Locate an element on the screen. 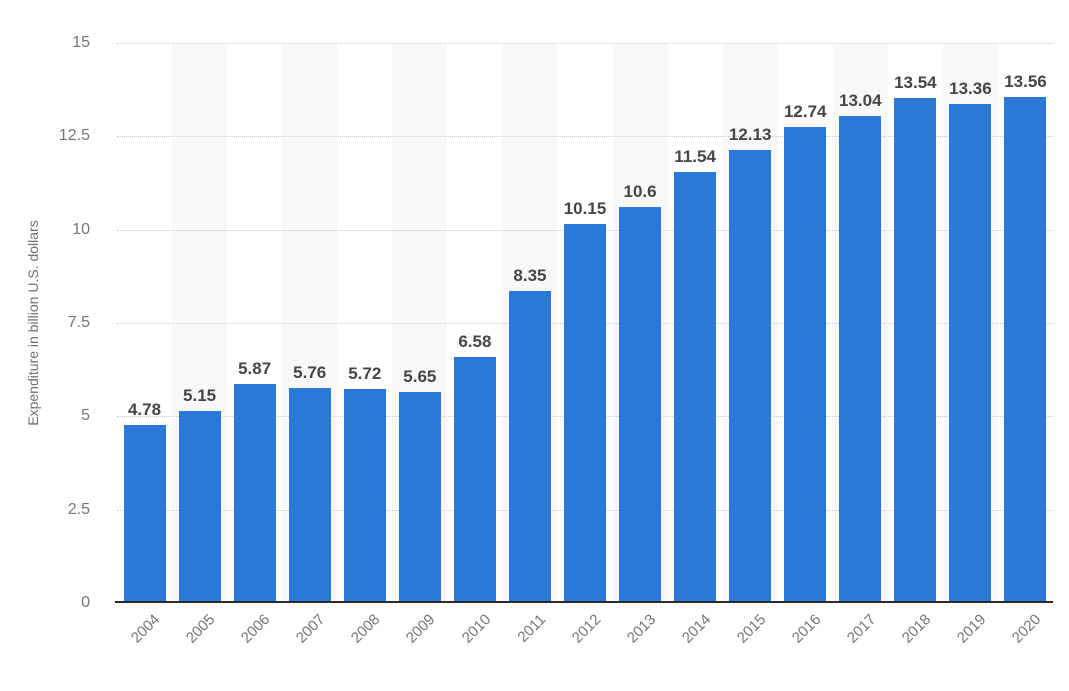 Image resolution: width=1069 pixels, height=691 pixels. bar-2020 is located at coordinates (1025, 349).